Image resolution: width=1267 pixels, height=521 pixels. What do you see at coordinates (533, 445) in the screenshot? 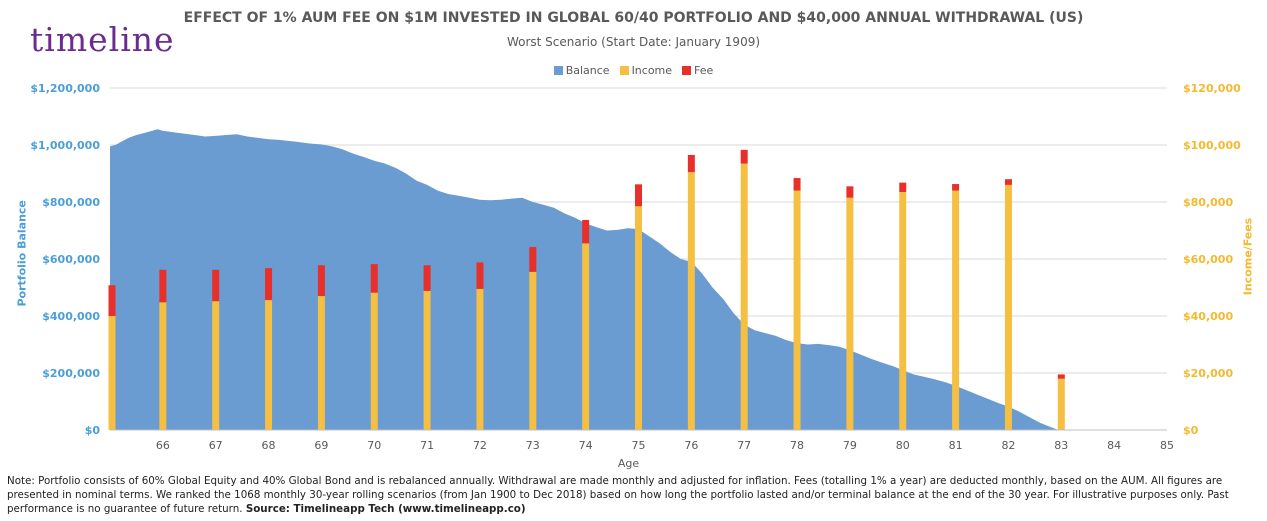
I see `x-tick-label: 73` at bounding box center [533, 445].